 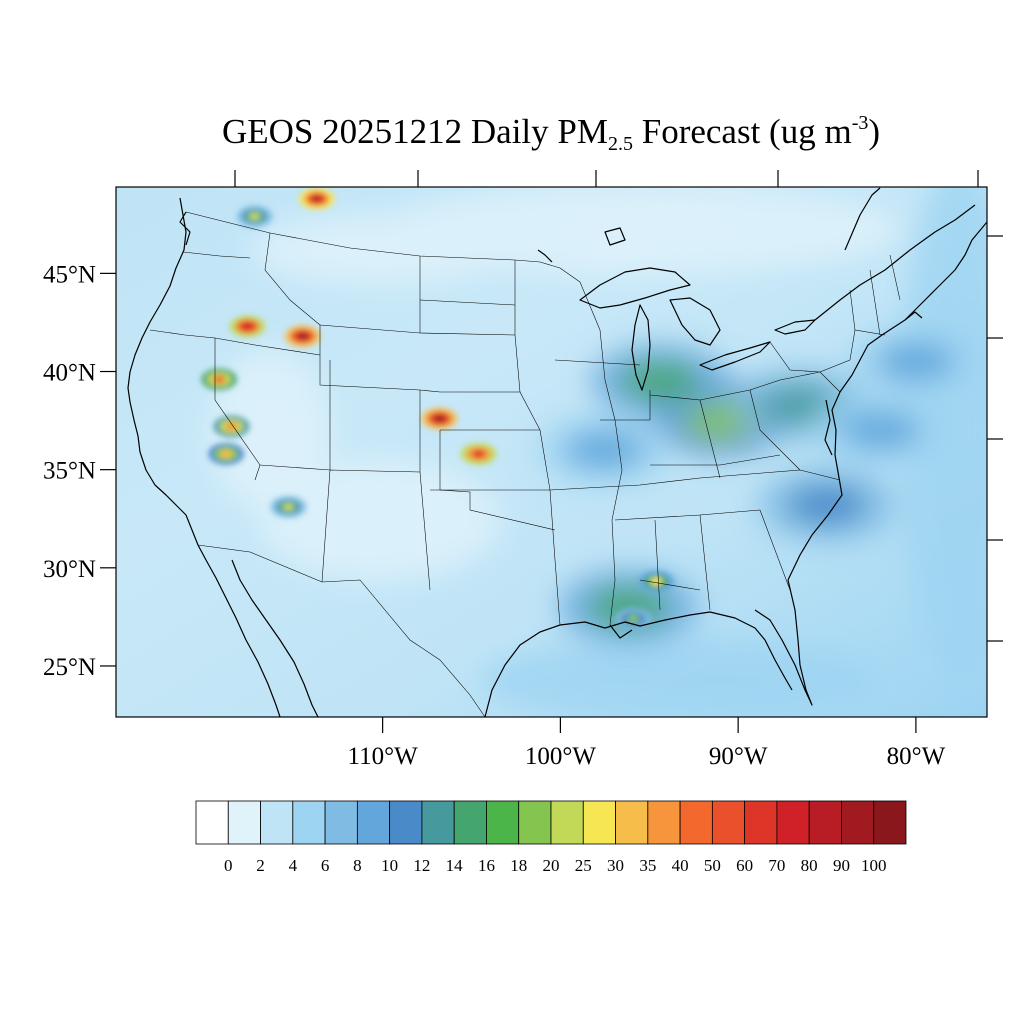 I want to click on lon-label-3: 80°W, so click(x=916, y=756).